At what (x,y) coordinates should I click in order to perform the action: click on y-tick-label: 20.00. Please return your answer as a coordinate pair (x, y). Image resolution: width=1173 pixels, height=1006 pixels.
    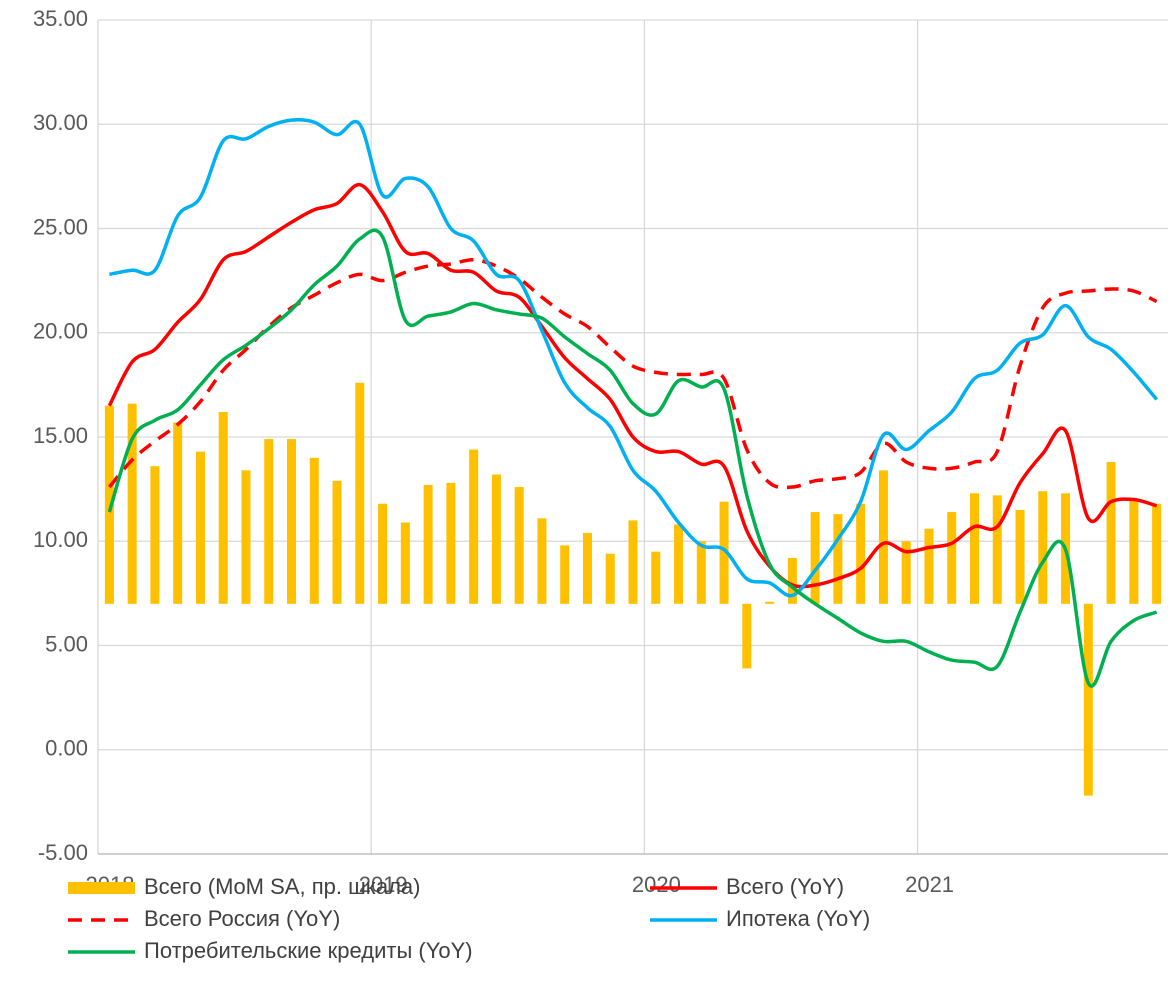
    Looking at the image, I should click on (60, 331).